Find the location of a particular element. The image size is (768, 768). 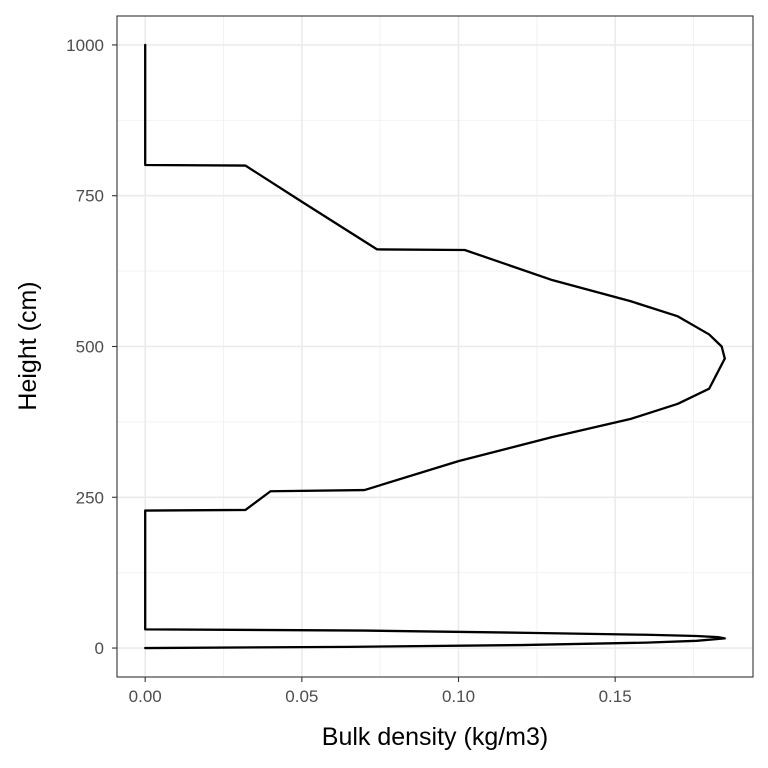

x-tick-label: 0.10 is located at coordinates (458, 696).